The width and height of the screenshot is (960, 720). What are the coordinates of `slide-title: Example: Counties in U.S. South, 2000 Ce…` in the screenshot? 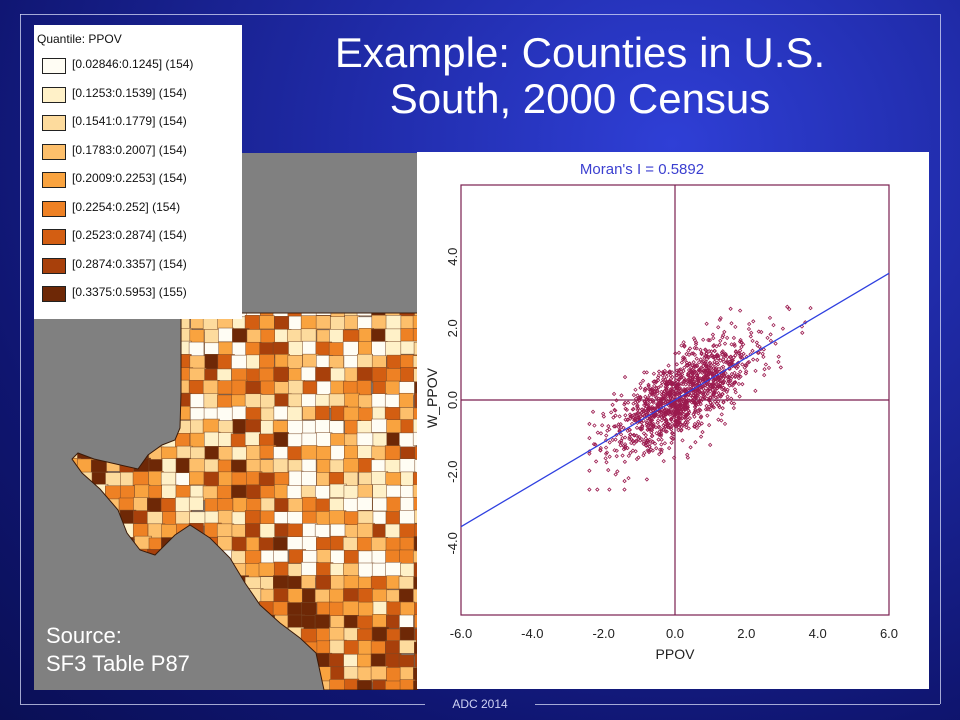 It's located at (580, 76).